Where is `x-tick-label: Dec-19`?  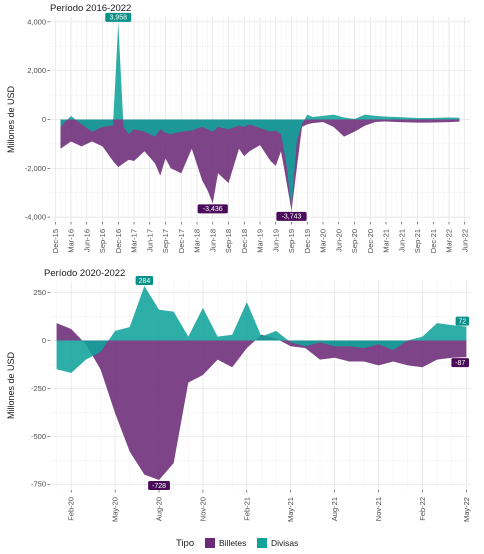 x-tick-label: Dec-19 is located at coordinates (307, 241).